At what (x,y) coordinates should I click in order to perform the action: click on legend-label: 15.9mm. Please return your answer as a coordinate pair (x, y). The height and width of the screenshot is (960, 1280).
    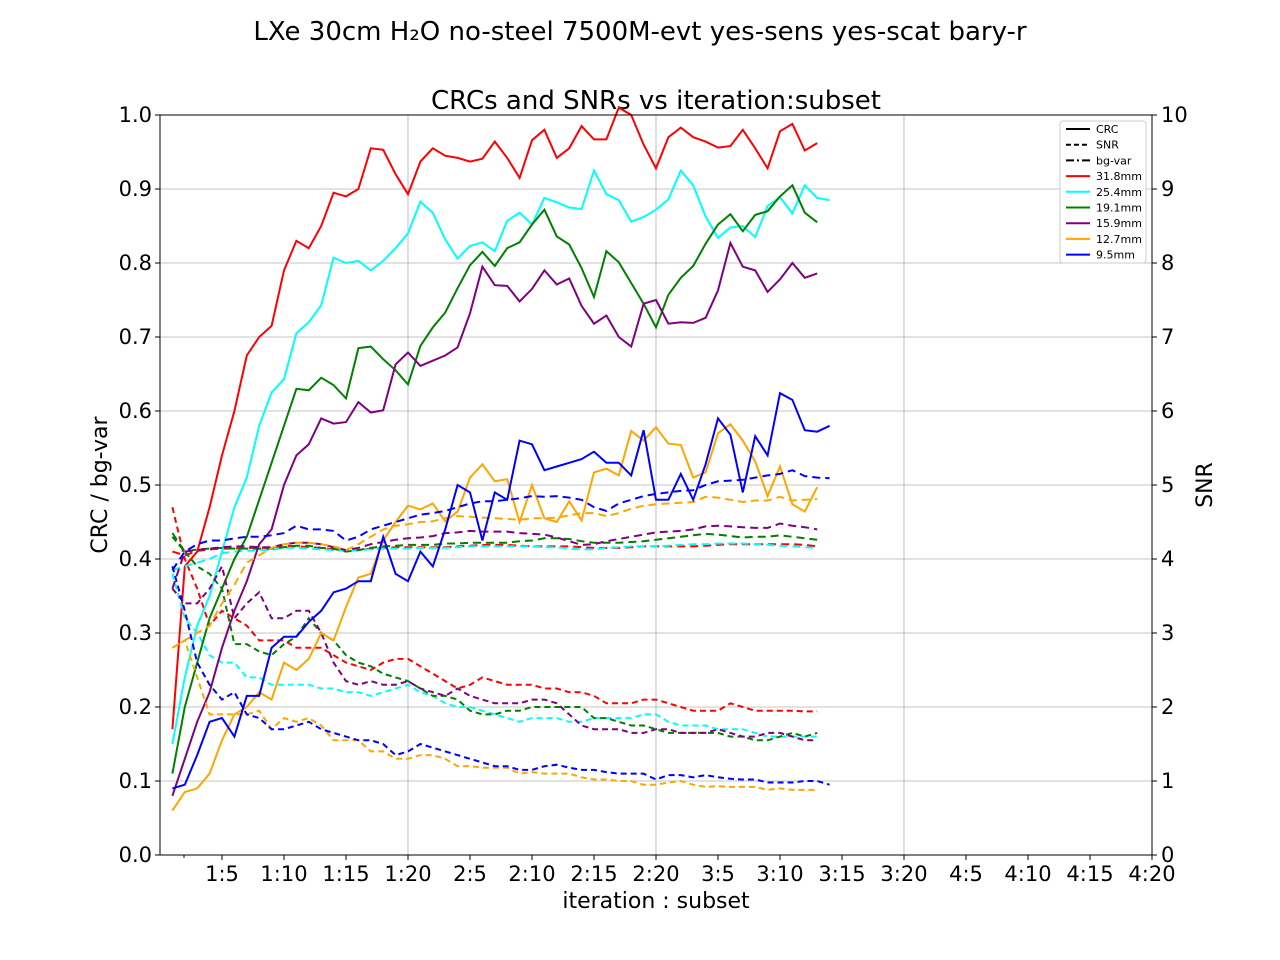
    Looking at the image, I should click on (1119, 223).